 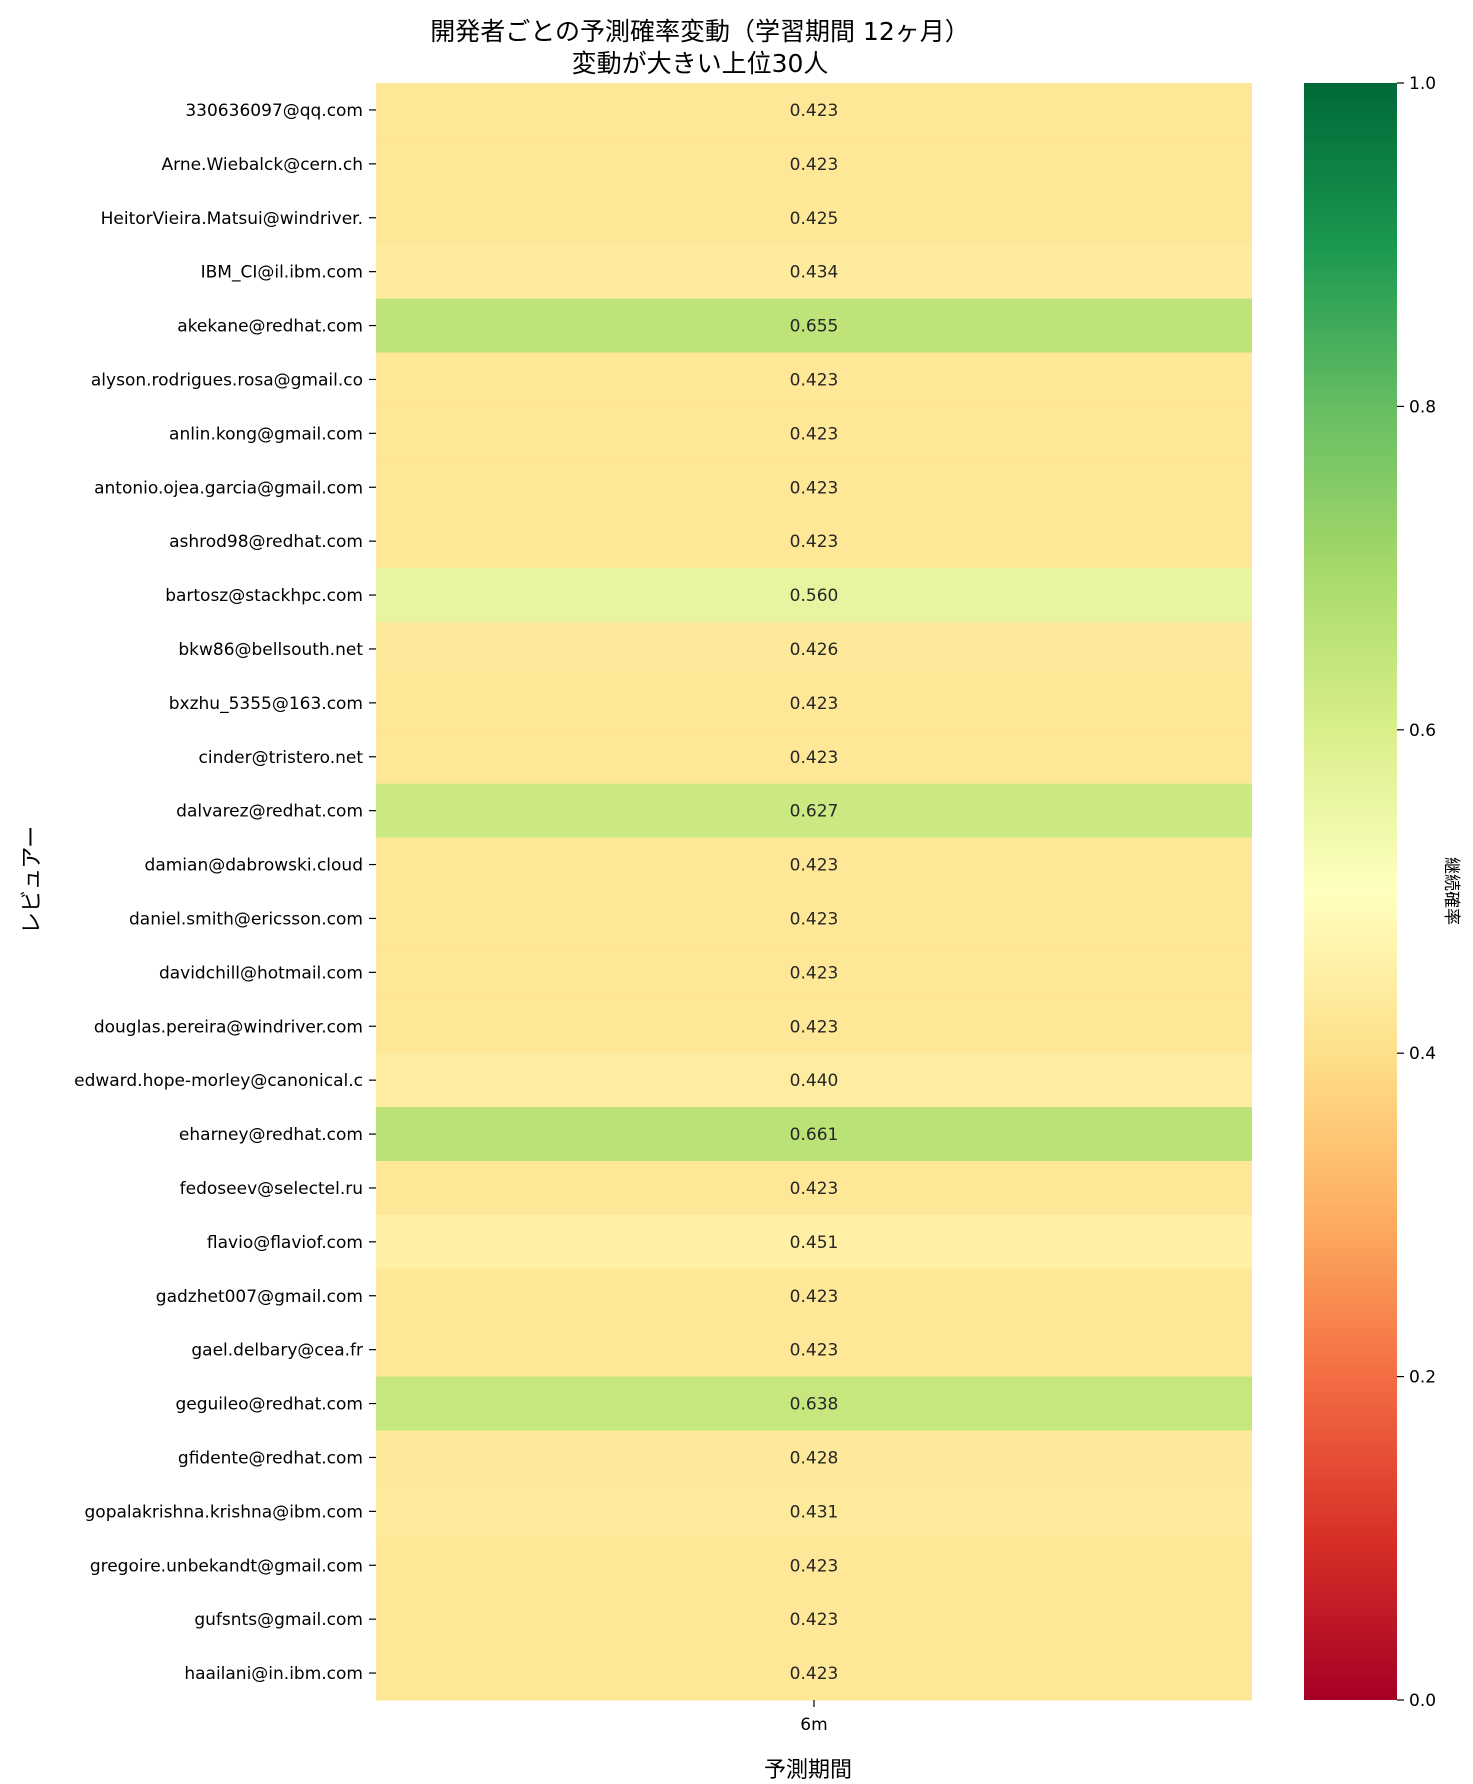 I want to click on y-tick-label: HeitorVieira.Matsui@windriver., so click(x=232, y=219).